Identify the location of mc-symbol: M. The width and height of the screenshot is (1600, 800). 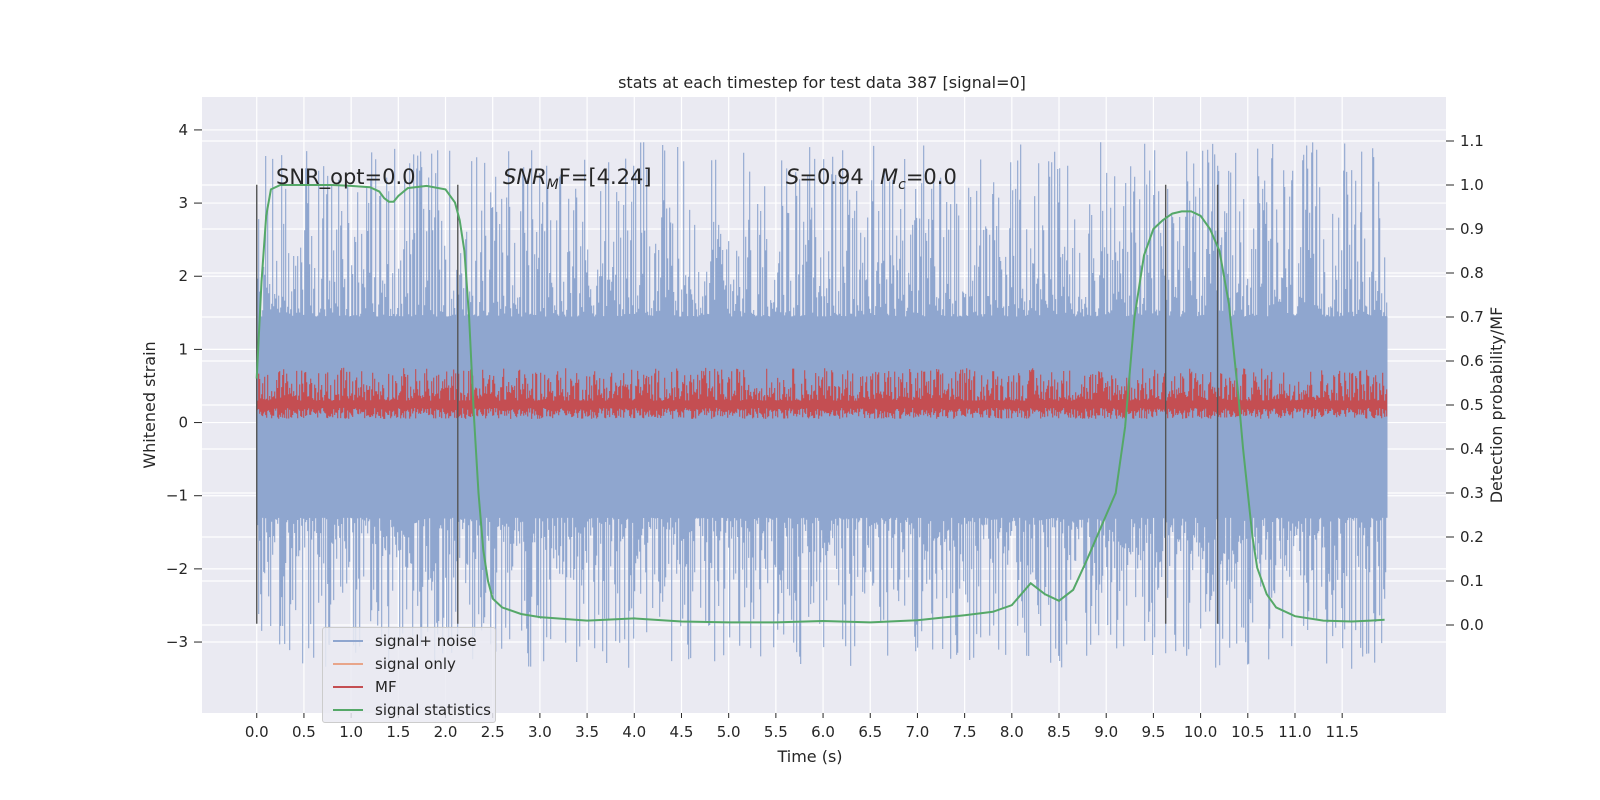
(889, 177).